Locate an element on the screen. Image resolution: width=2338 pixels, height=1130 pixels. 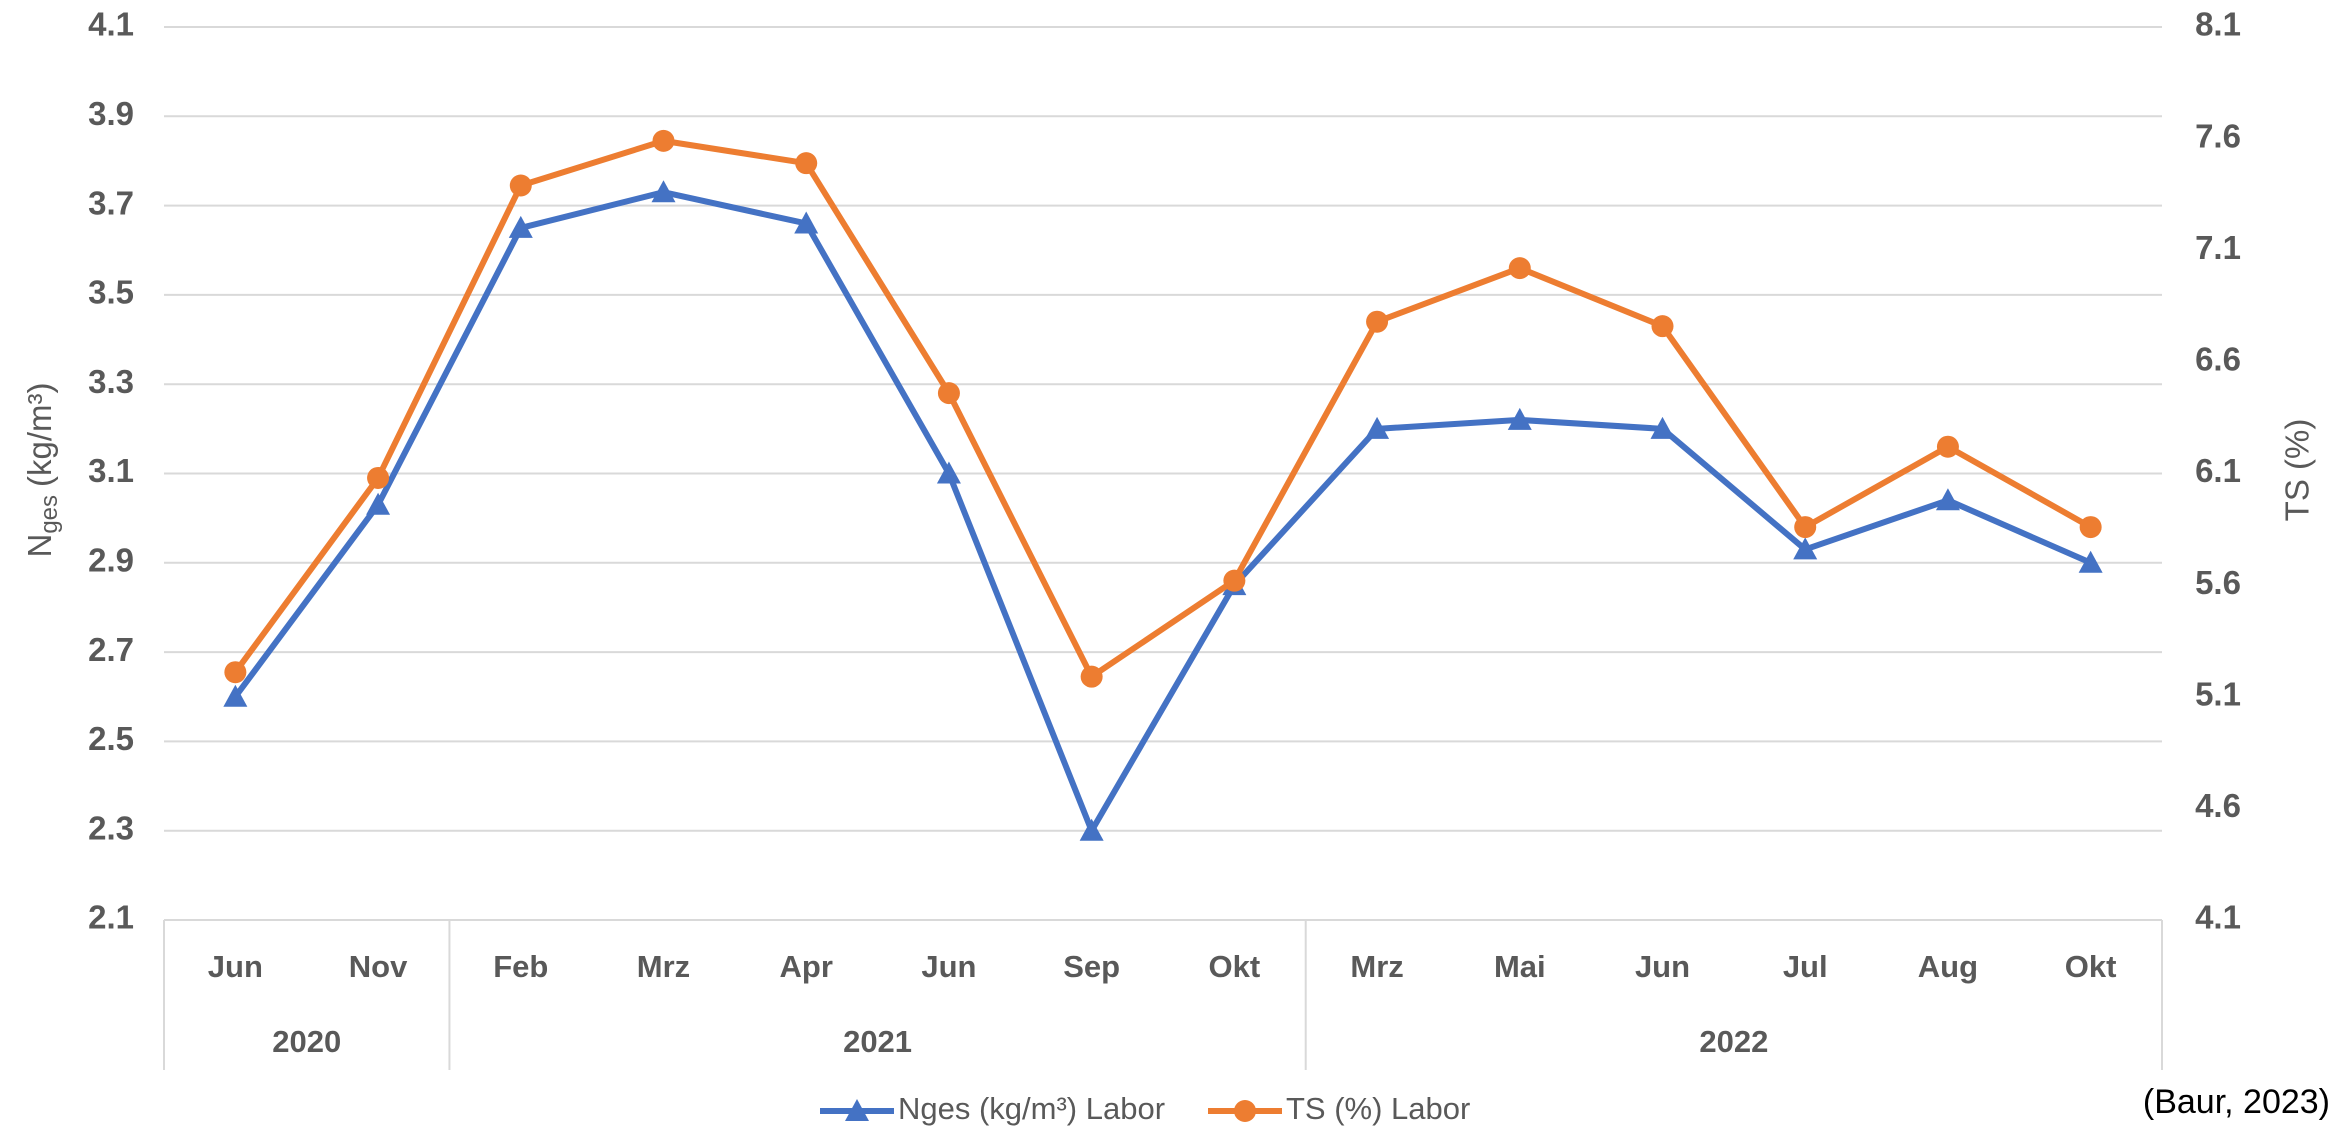
y-axis-label: Nges(kg/m³) is located at coordinates (42, 469).